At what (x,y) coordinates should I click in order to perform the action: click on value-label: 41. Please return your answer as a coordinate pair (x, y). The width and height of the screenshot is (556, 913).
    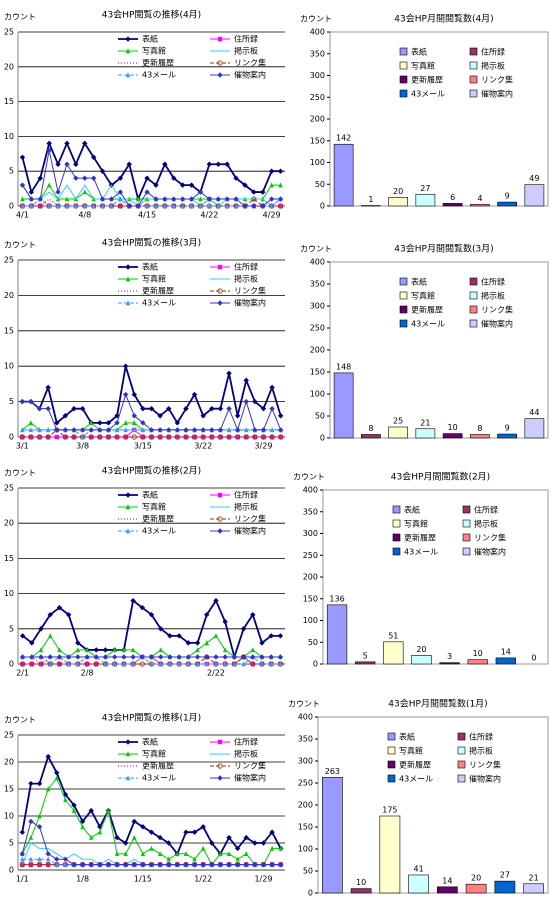
    Looking at the image, I should click on (419, 868).